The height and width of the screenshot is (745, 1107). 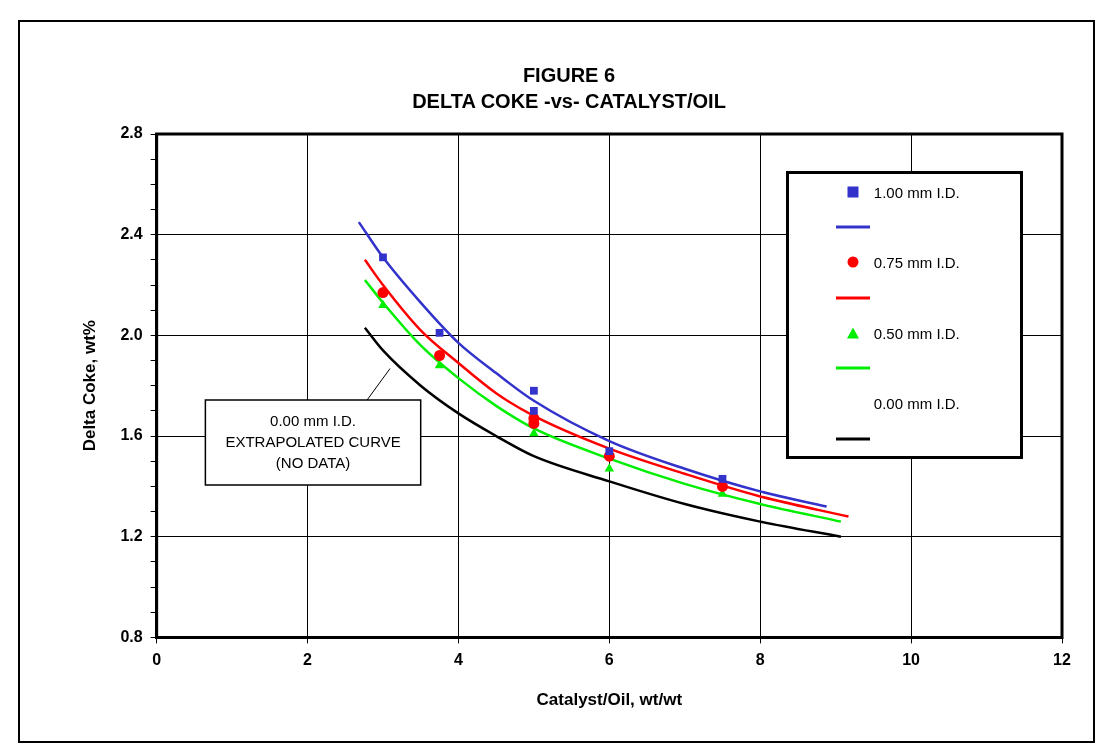 What do you see at coordinates (1062, 660) in the screenshot?
I see `x-tick-label: 12` at bounding box center [1062, 660].